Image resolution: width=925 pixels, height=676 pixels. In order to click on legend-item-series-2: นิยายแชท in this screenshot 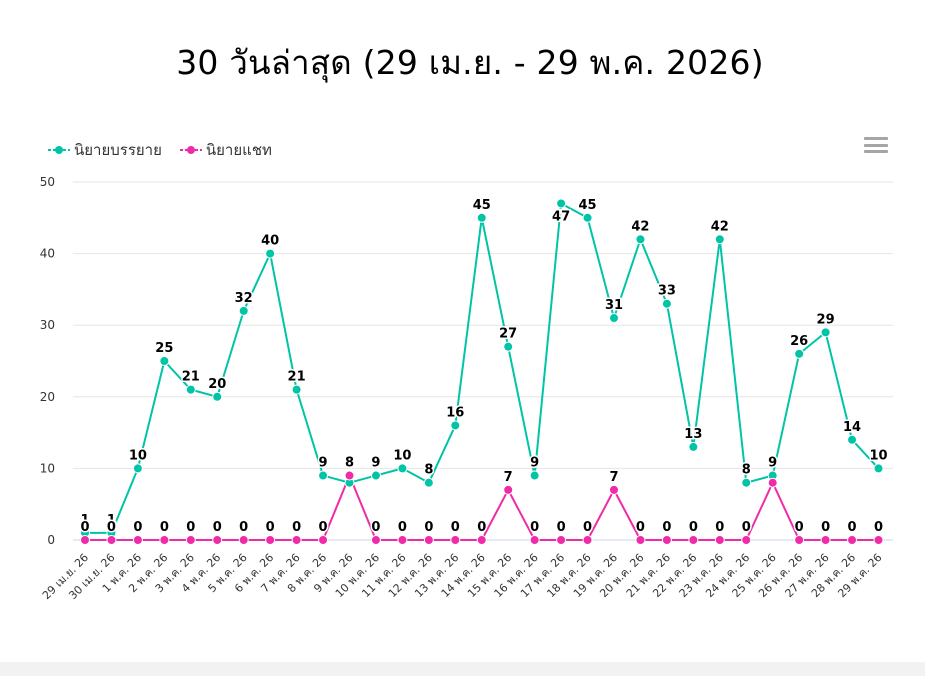, I will do `click(225, 150)`.